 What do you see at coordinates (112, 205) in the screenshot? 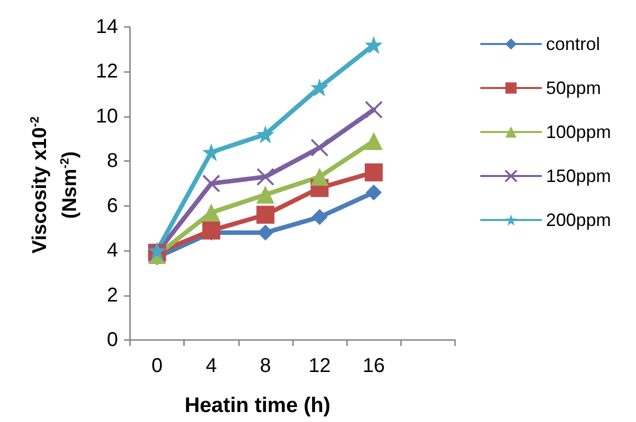
I see `y-tick-label: 6` at bounding box center [112, 205].